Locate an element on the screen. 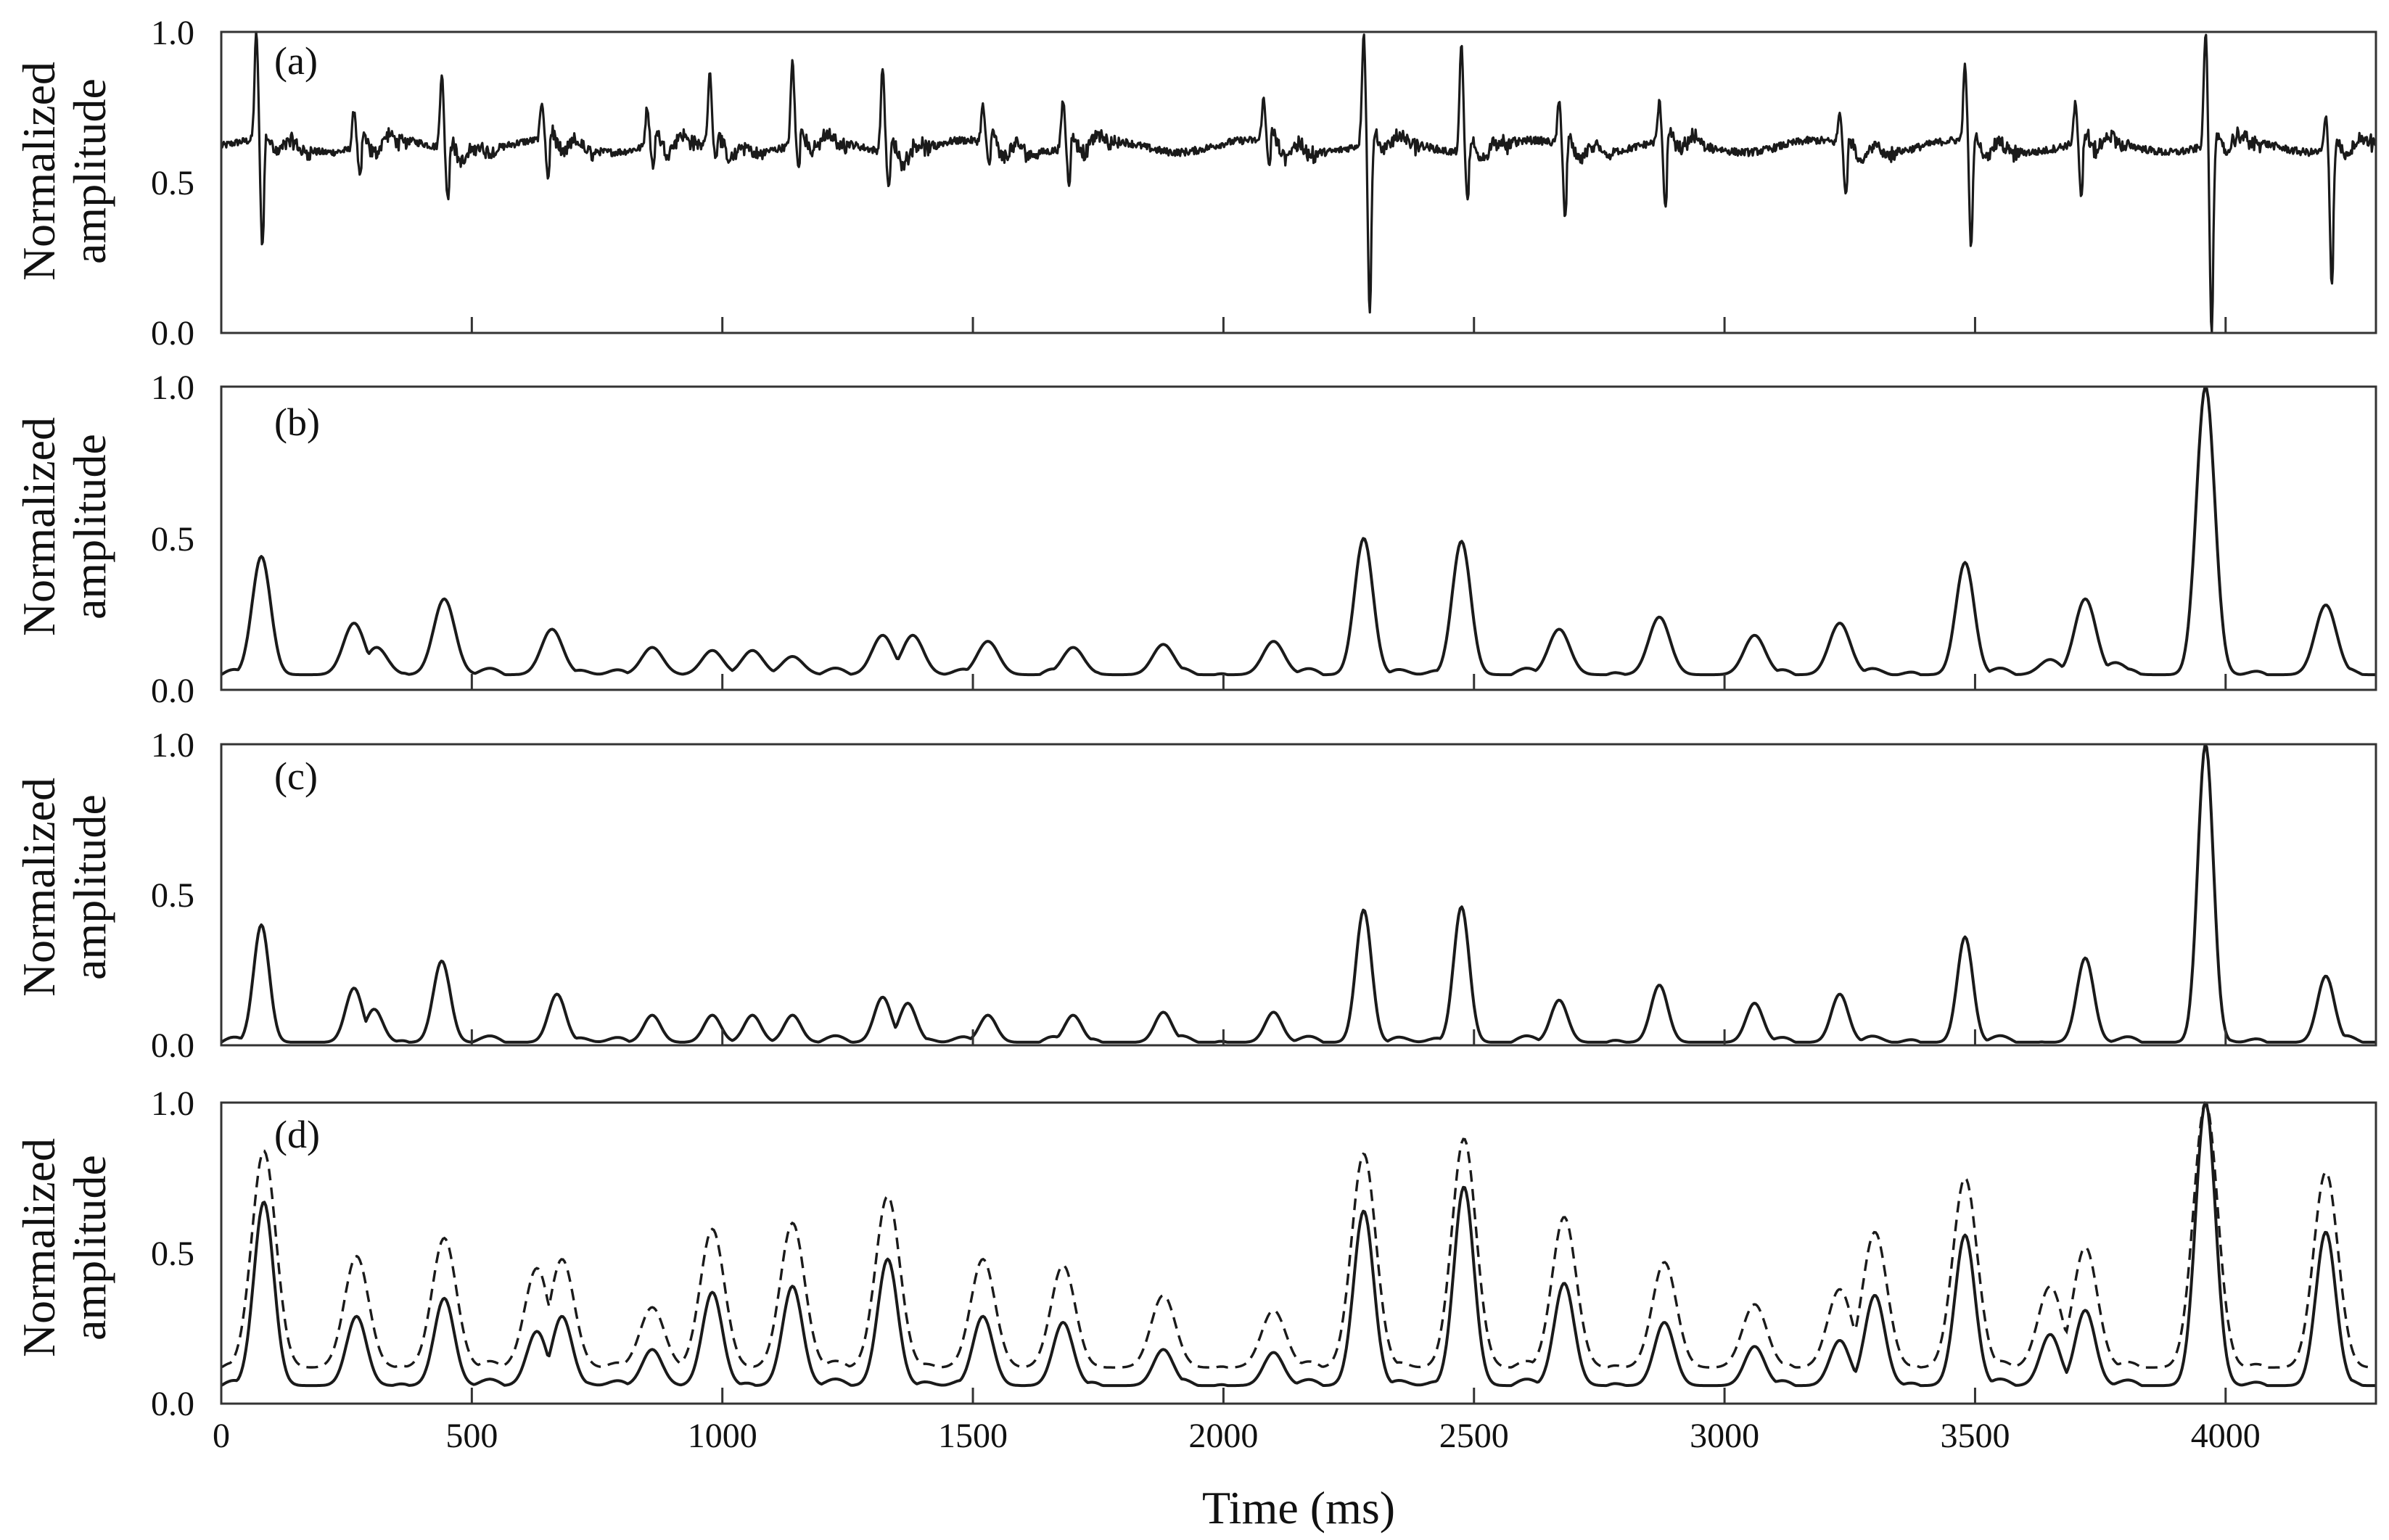 The image size is (2389, 1540). panel-b-ylabel-line1: Normalized is located at coordinates (39, 526).